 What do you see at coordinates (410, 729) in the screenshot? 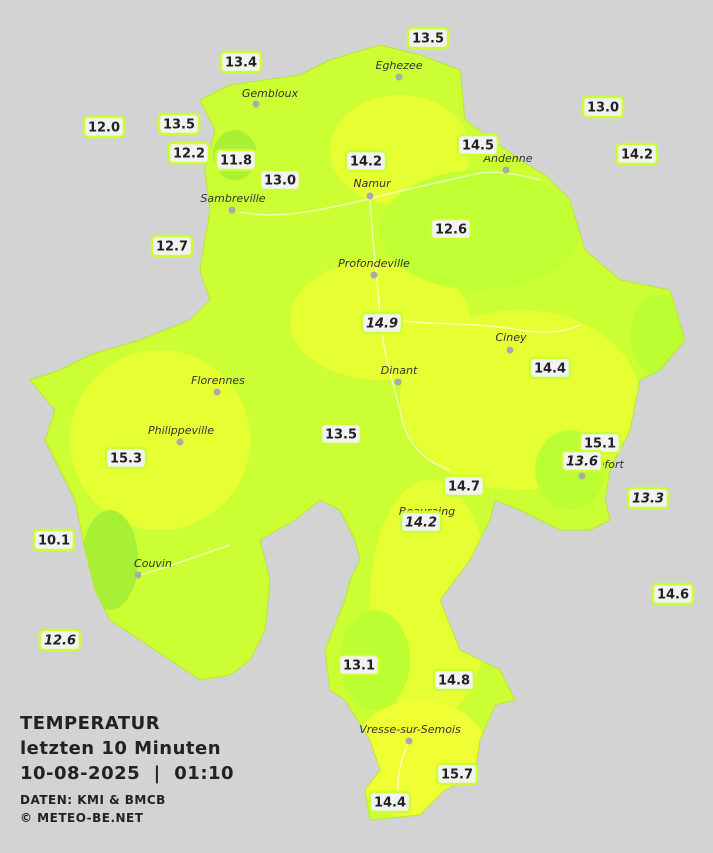
I see `city-name: Vresse-sur-Semois` at bounding box center [410, 729].